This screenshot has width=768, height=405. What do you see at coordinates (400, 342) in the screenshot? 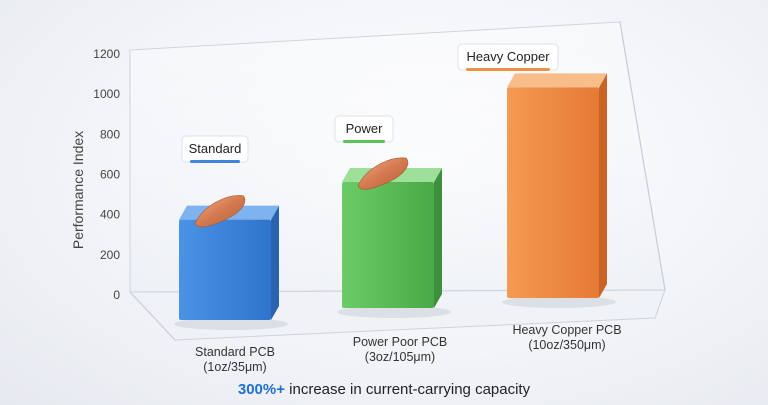
I see `category-label: Power Poor PCB` at bounding box center [400, 342].